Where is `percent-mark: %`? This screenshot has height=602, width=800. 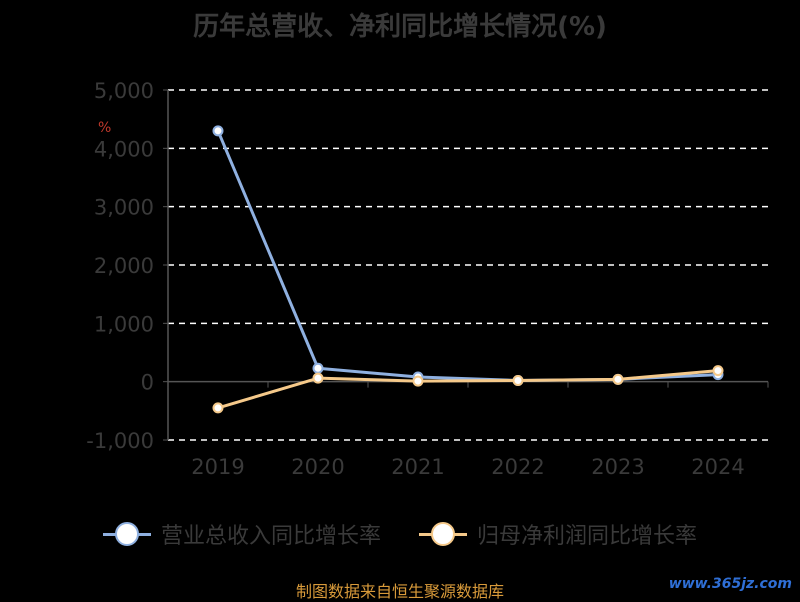 percent-mark: % is located at coordinates (105, 128).